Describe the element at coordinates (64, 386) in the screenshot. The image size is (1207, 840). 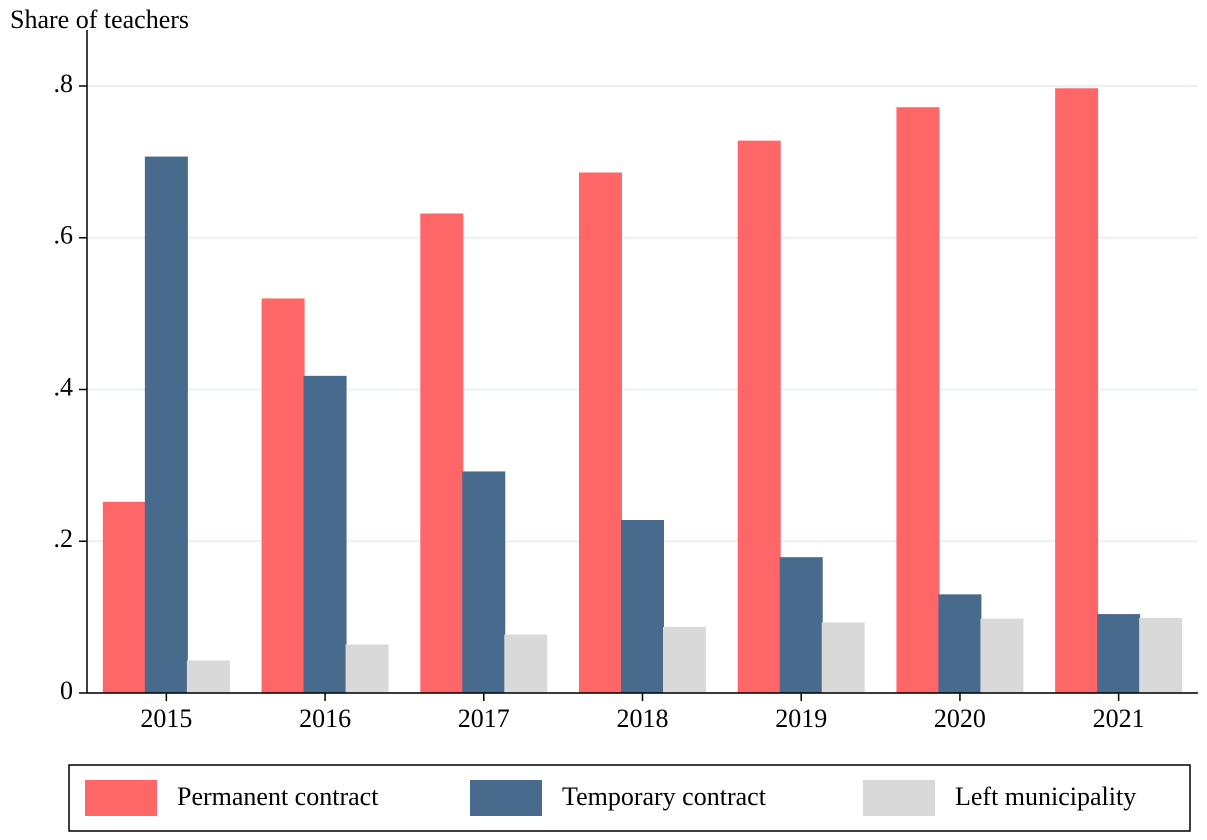
I see `y-tick-label: .4` at that location.